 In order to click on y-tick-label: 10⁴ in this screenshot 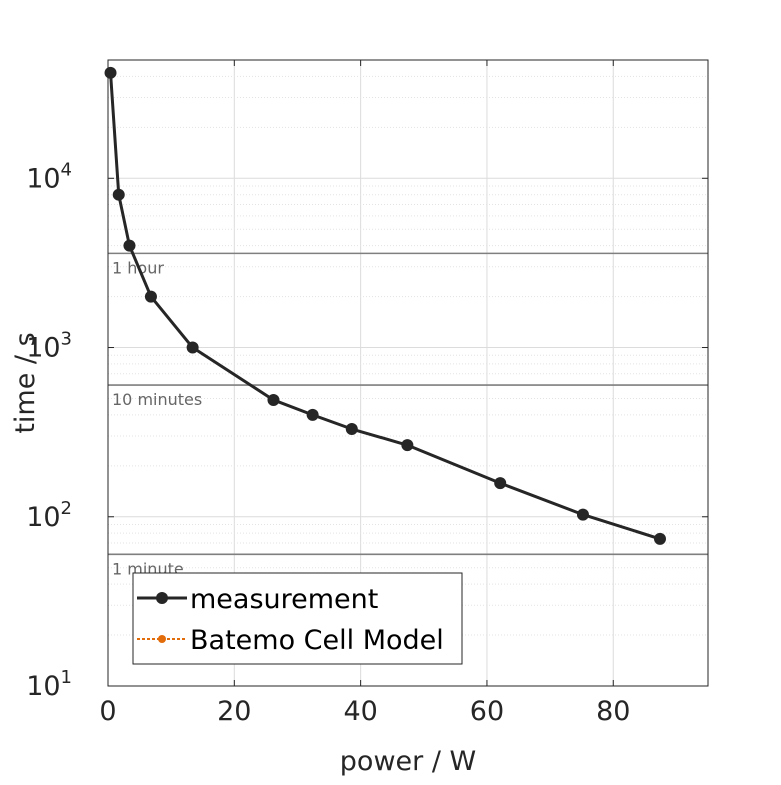, I will do `click(49, 176)`.